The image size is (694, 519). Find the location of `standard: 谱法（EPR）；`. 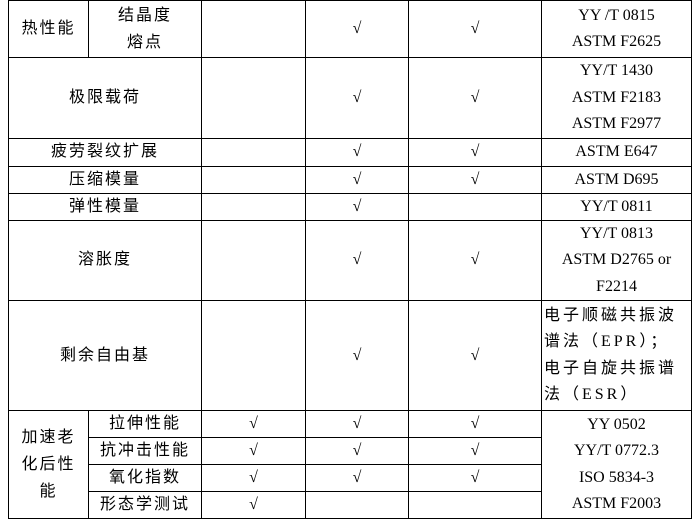

standard: 谱法（EPR）； is located at coordinates (607, 341).